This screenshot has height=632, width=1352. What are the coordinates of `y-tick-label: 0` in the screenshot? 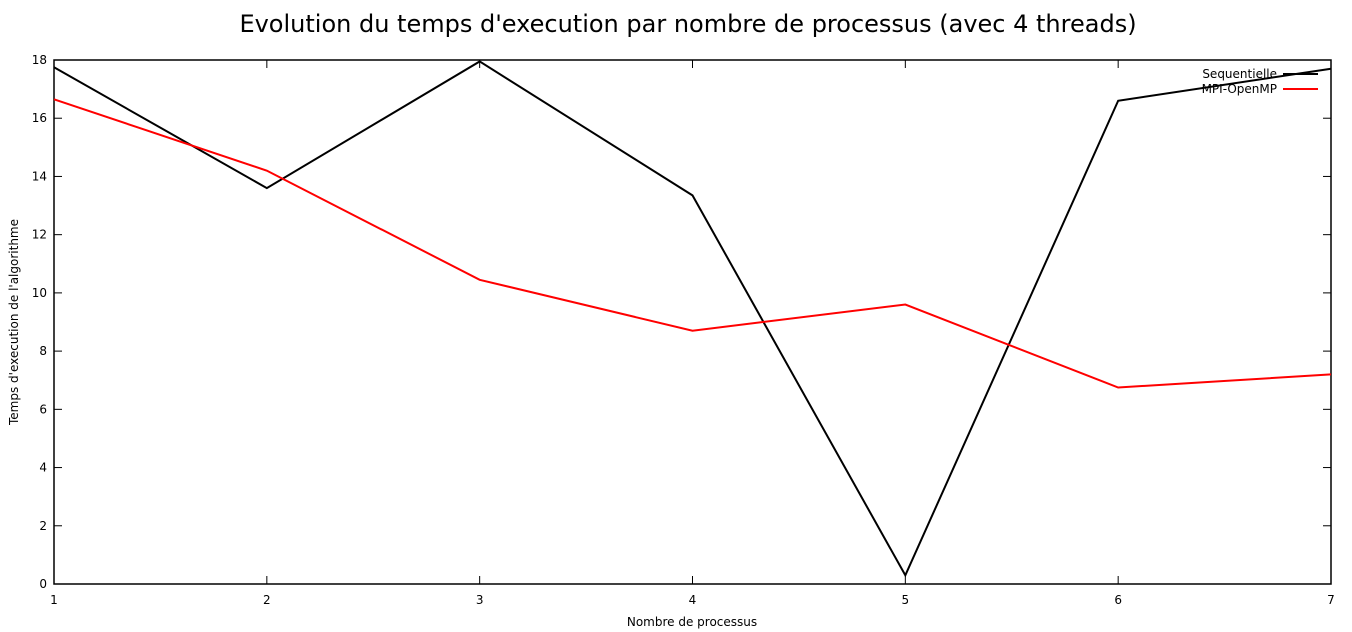 It's located at (43, 584).